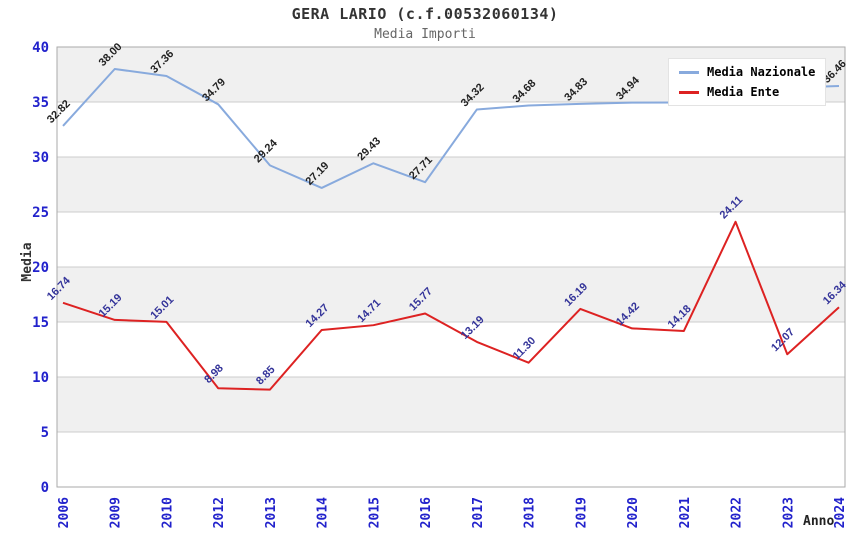 This screenshot has height=550, width=850. Describe the element at coordinates (40, 48) in the screenshot. I see `y-tick-label: 40` at that location.